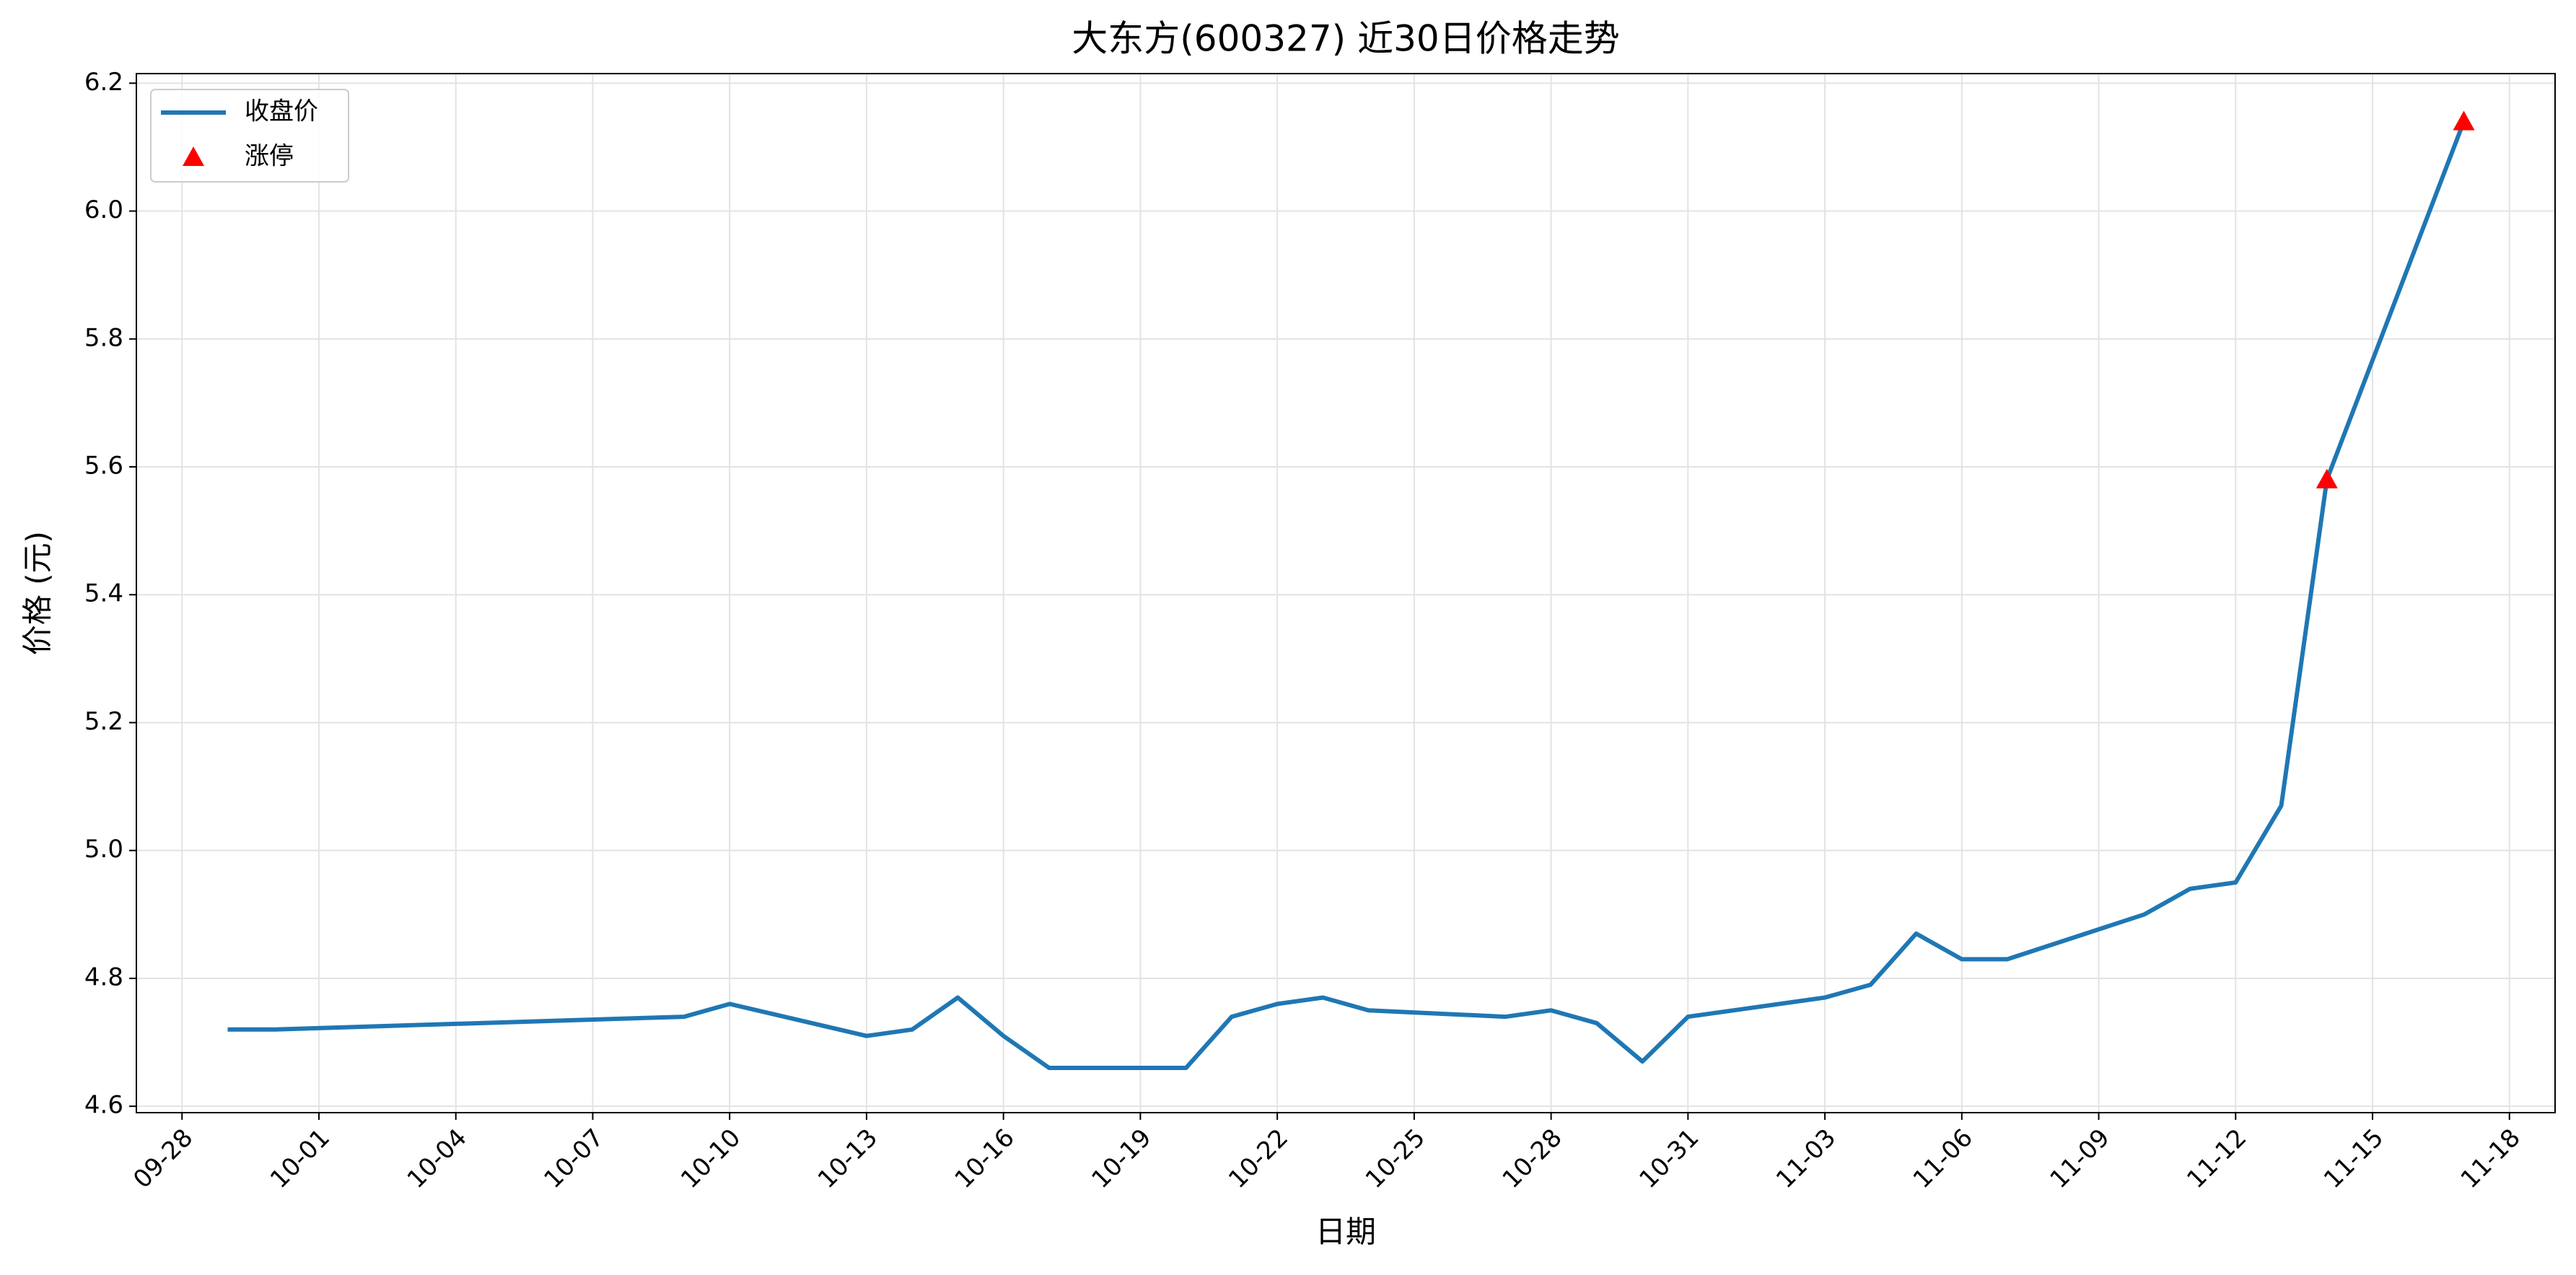 This screenshot has width=2576, height=1275. I want to click on chart-title: 大东方(600327) 近30日价格走势, so click(1345, 39).